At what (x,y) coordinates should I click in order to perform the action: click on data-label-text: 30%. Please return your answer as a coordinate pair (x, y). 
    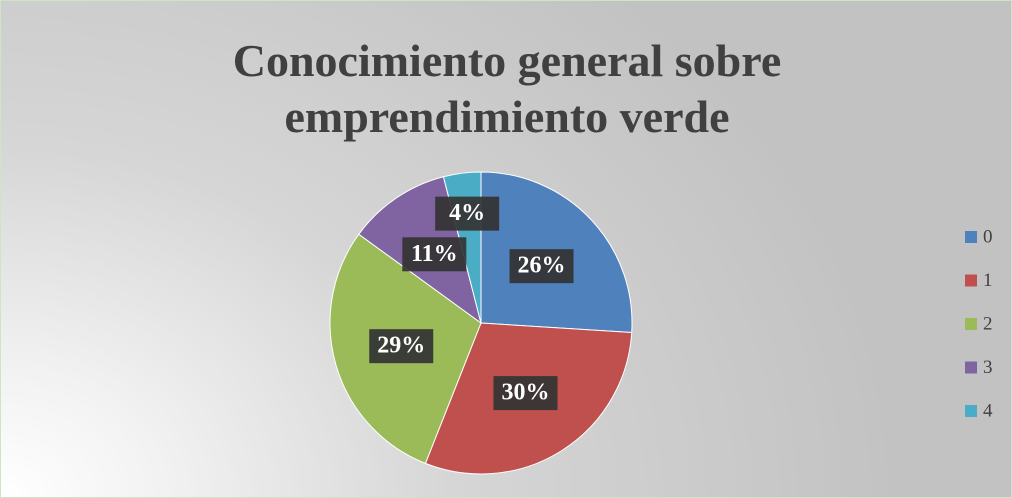
    Looking at the image, I should click on (526, 393).